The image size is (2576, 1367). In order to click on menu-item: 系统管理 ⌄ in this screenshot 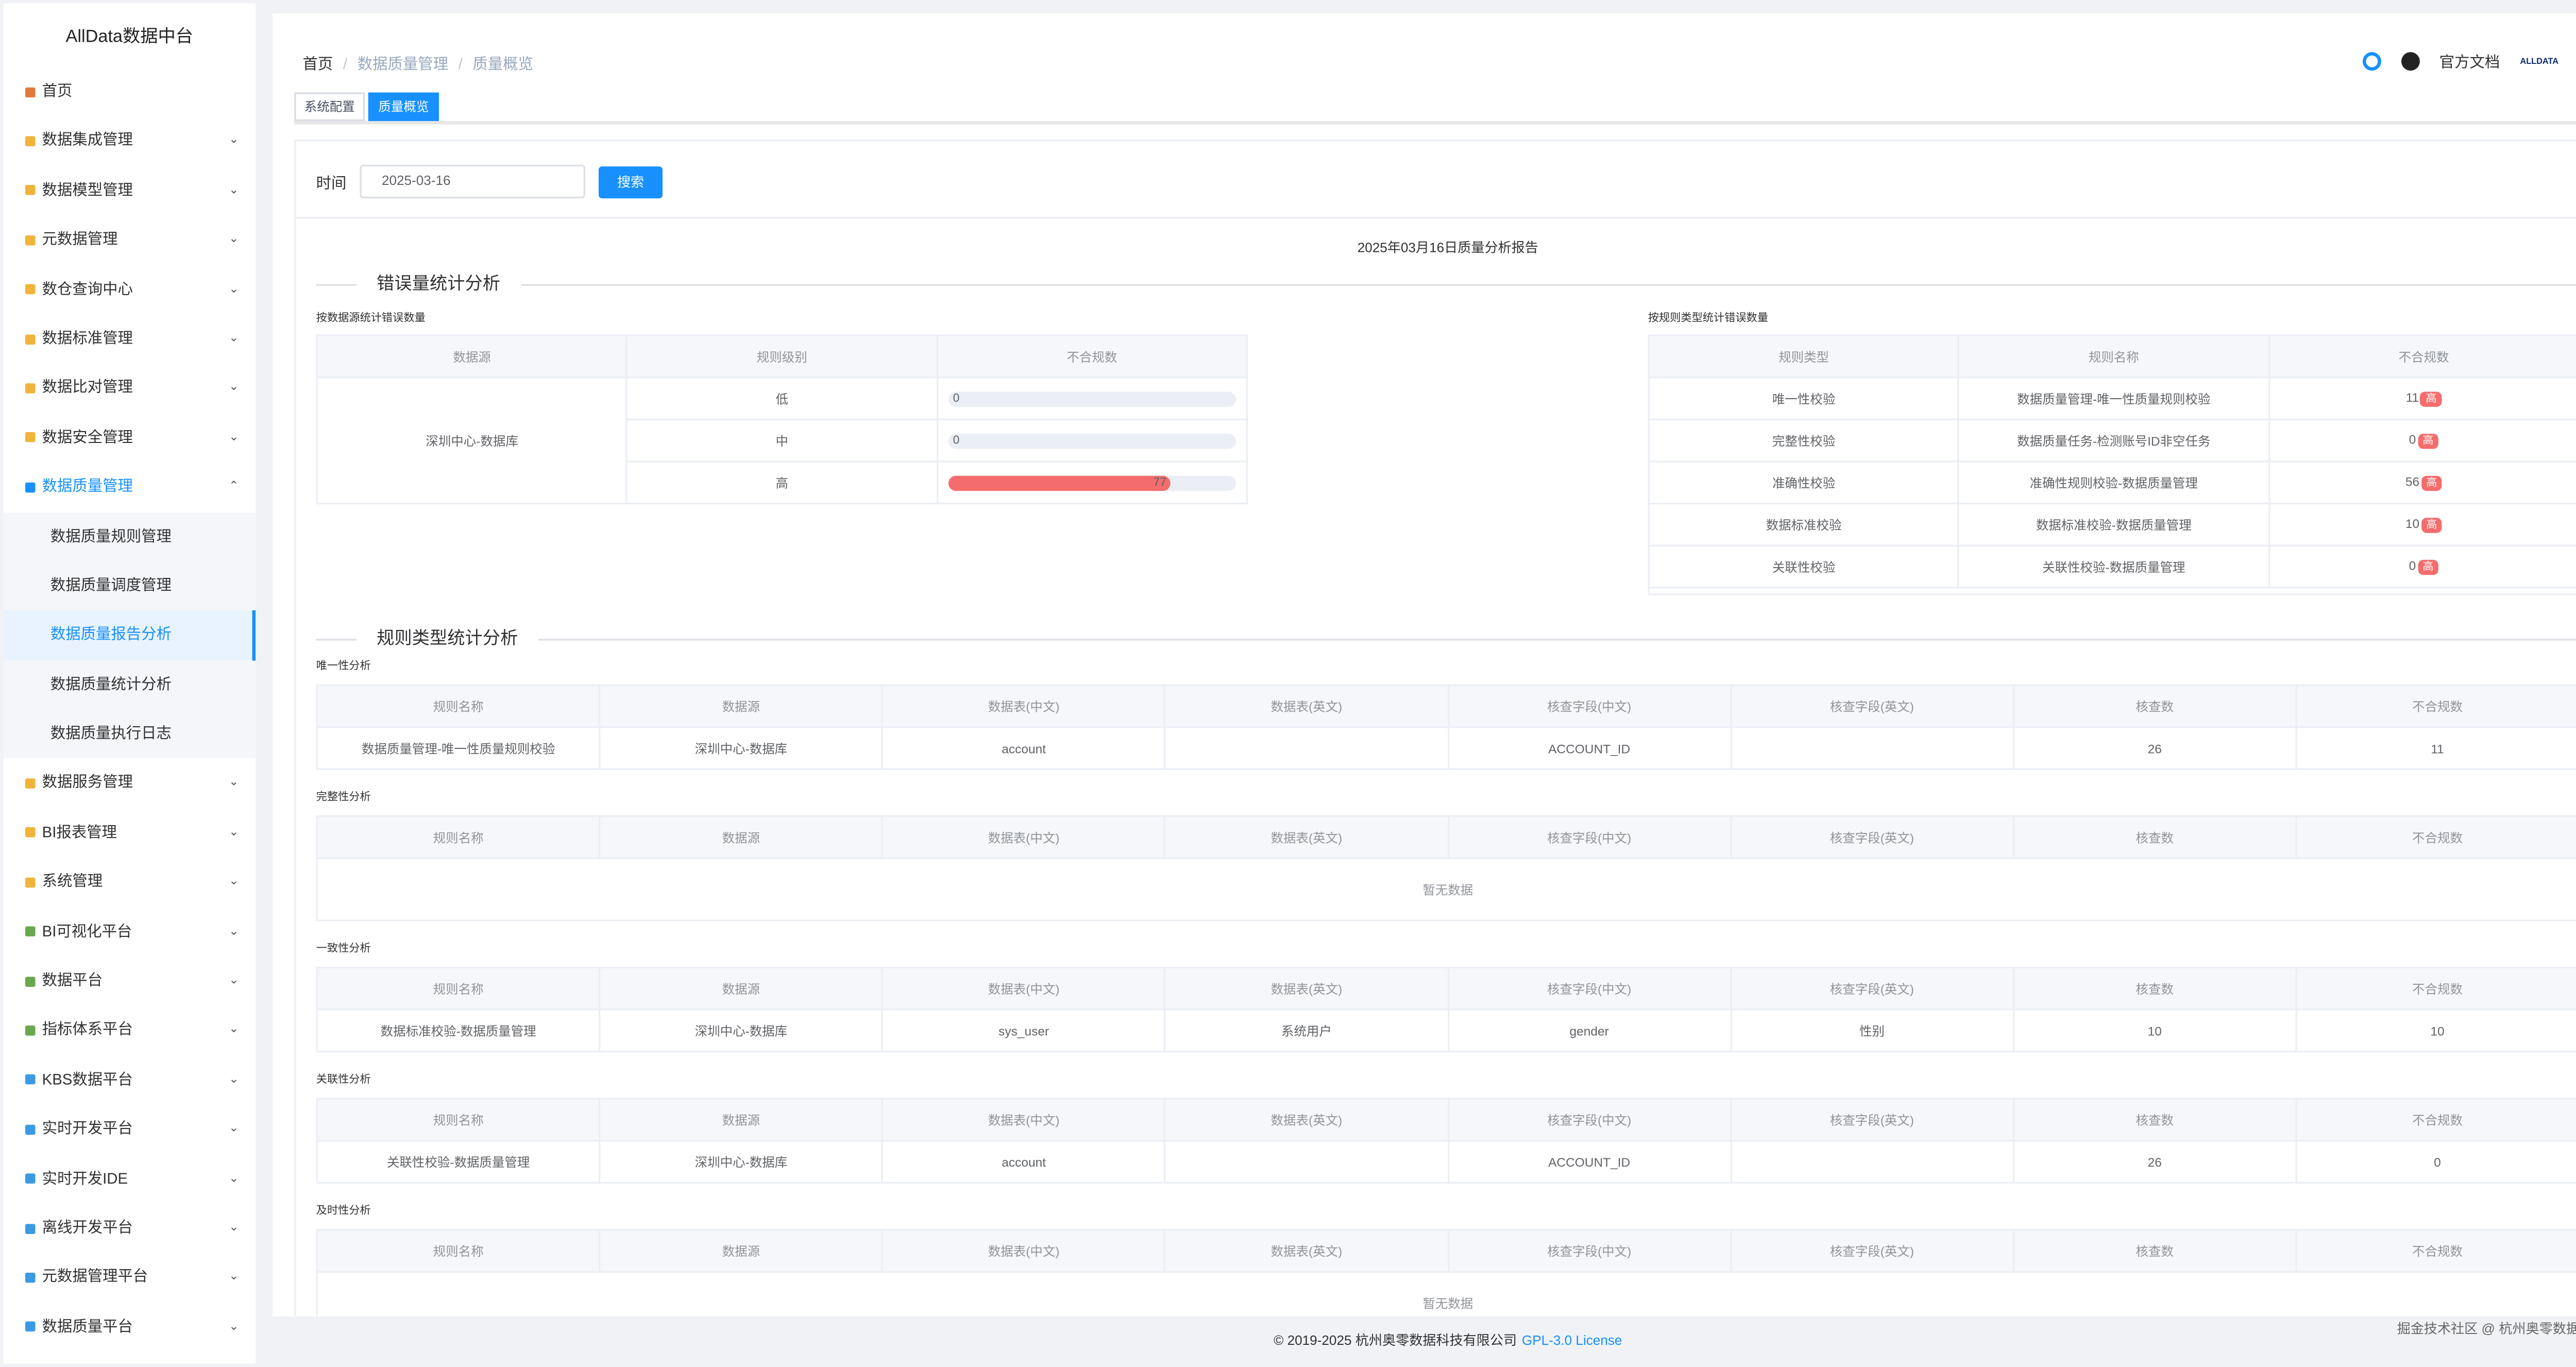, I will do `click(130, 883)`.